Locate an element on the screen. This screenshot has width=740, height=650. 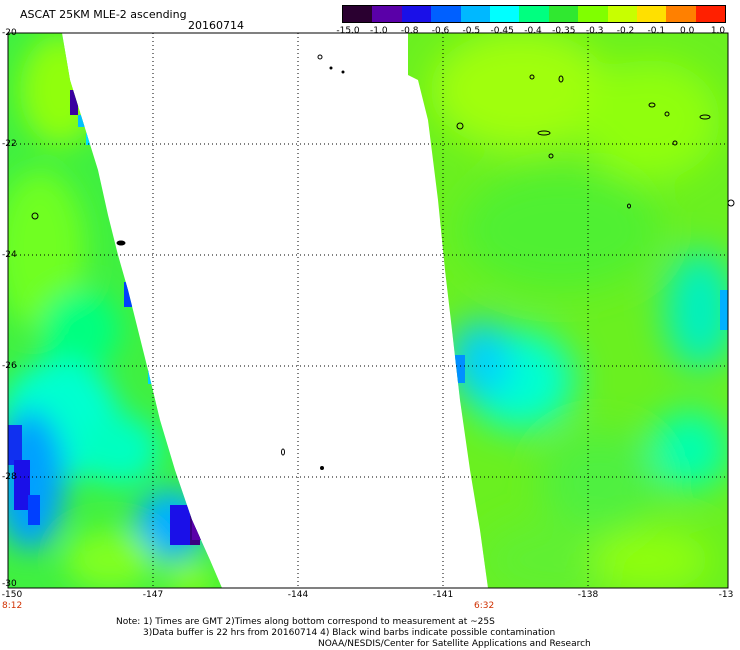
colorbar-label: -0.5 is located at coordinates (471, 31).